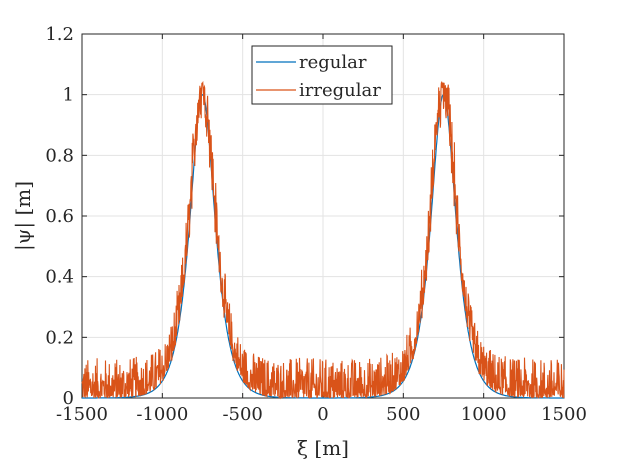  Describe the element at coordinates (59, 277) in the screenshot. I see `y-tick-label: 0.4` at that location.